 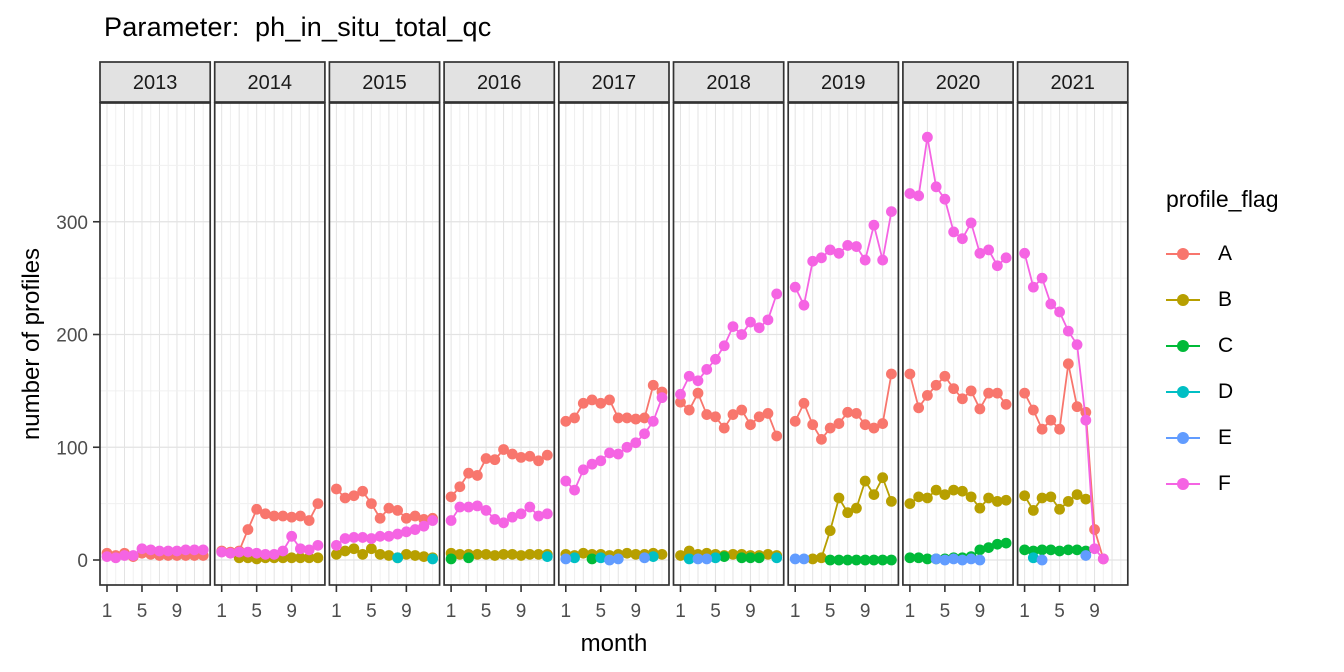 What do you see at coordinates (860, 560) in the screenshot?
I see `series-C` at bounding box center [860, 560].